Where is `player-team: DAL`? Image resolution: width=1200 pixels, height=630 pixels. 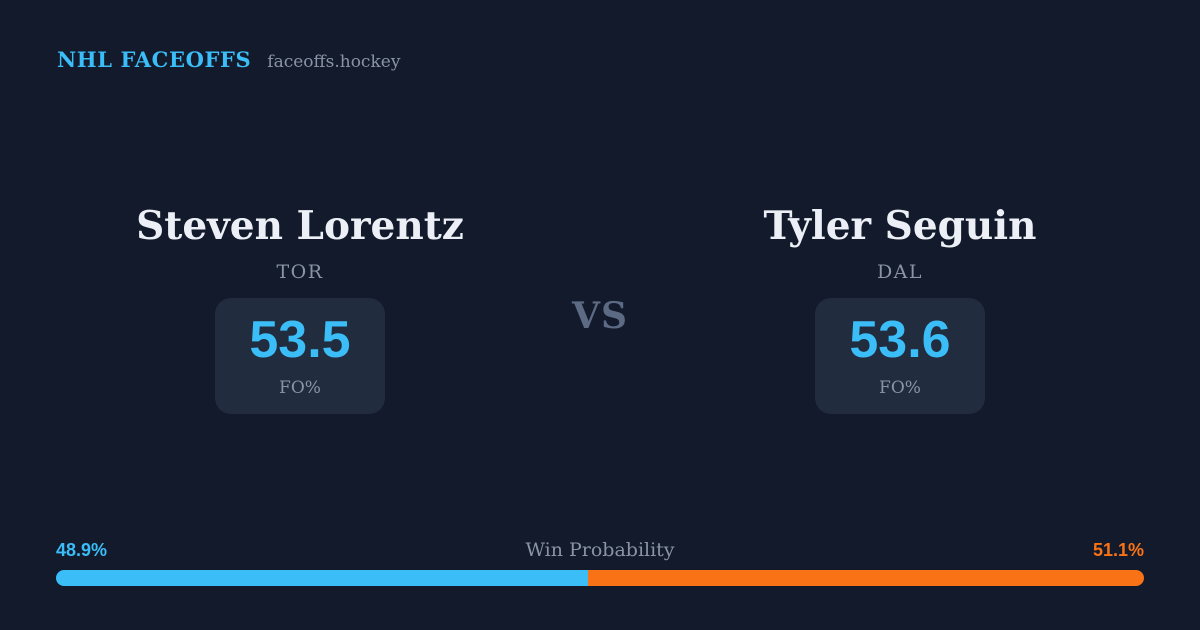
player-team: DAL is located at coordinates (900, 271).